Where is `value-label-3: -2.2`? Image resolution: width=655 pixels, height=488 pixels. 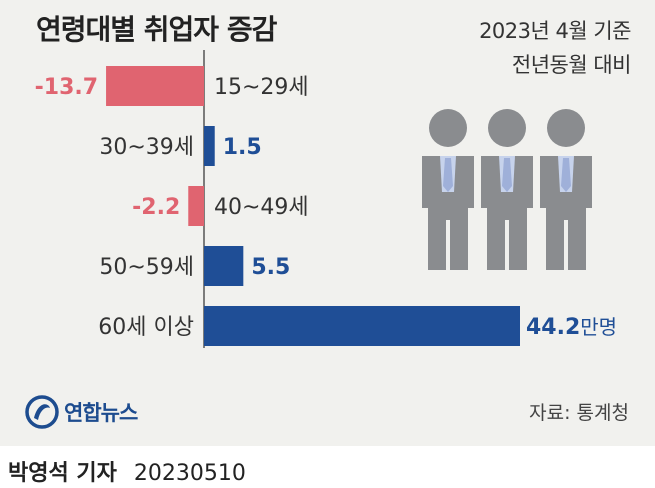 value-label-3: -2.2 is located at coordinates (156, 207).